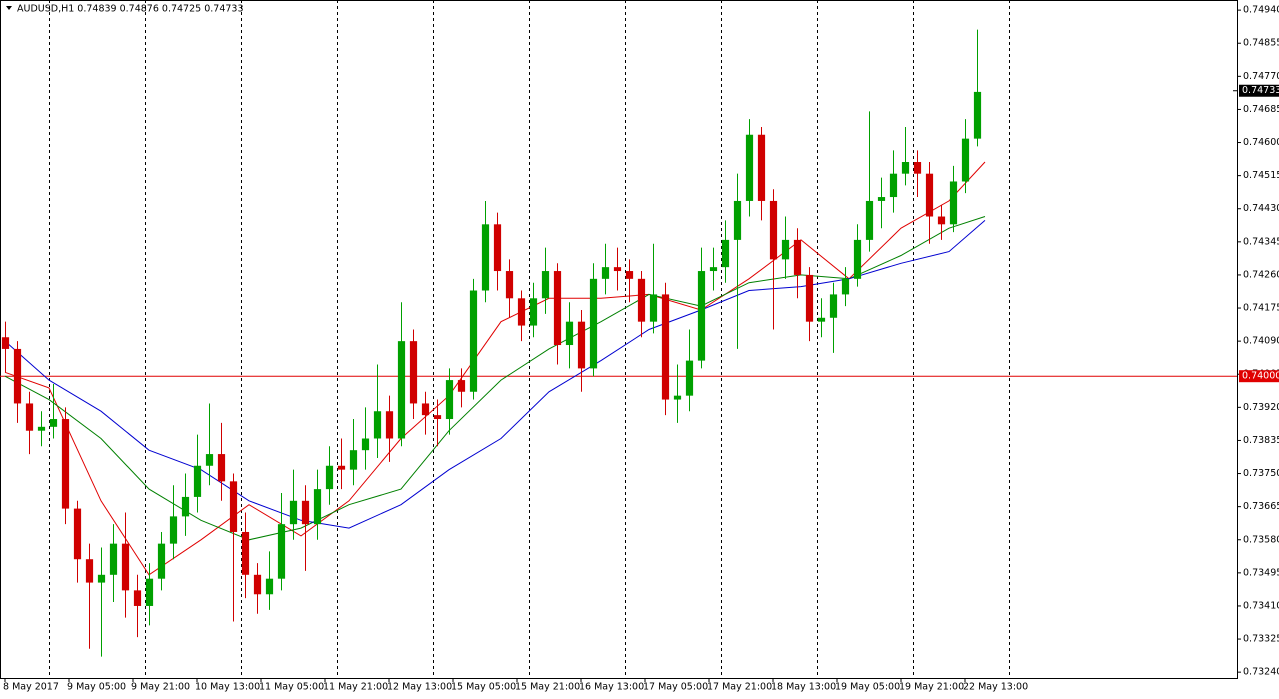 The height and width of the screenshot is (699, 1279). I want to click on x-tick-label: 18 May 13:00, so click(803, 687).